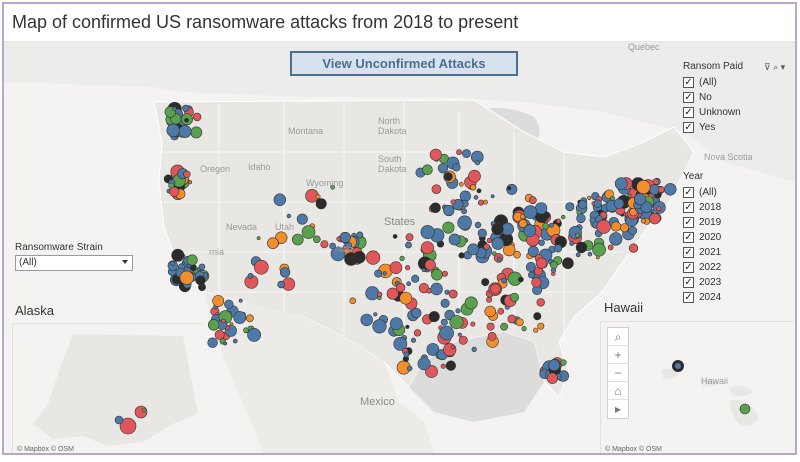 Image resolution: width=800 pixels, height=462 pixels. I want to click on year-option-2019: ✓ 2019, so click(702, 222).